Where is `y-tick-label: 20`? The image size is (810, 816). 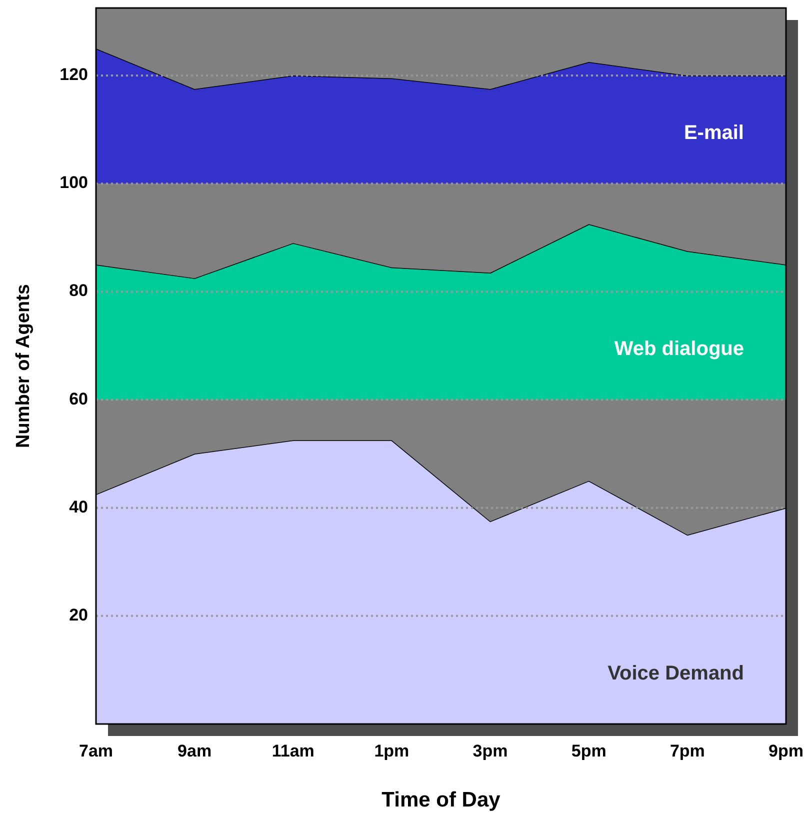 y-tick-label: 20 is located at coordinates (78, 614).